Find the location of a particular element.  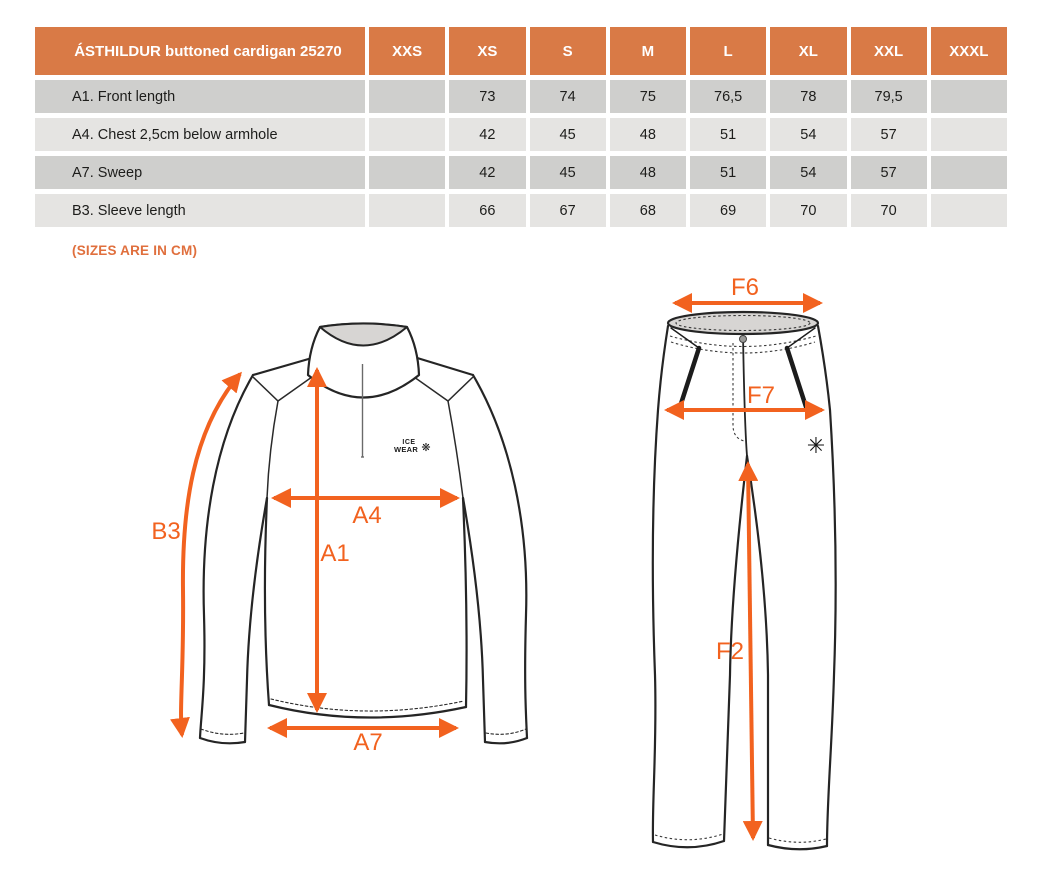

b3-arrow is located at coordinates (206, 554).